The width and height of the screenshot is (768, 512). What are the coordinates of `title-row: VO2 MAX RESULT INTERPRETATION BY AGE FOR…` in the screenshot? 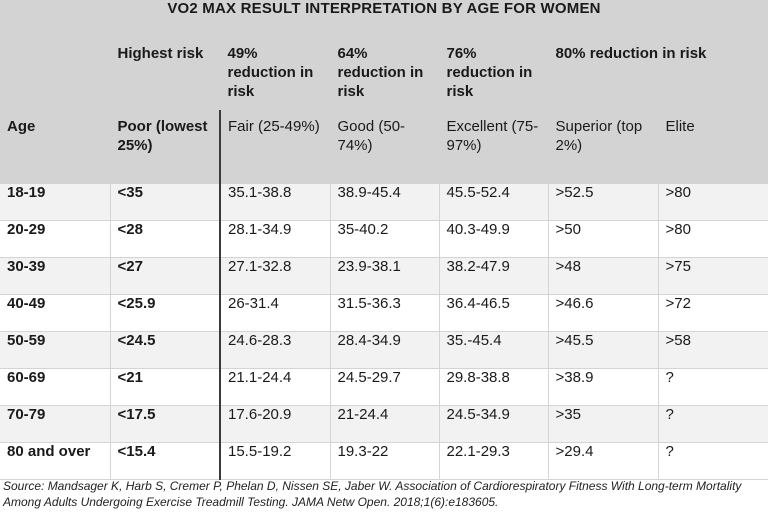 It's located at (384, 19).